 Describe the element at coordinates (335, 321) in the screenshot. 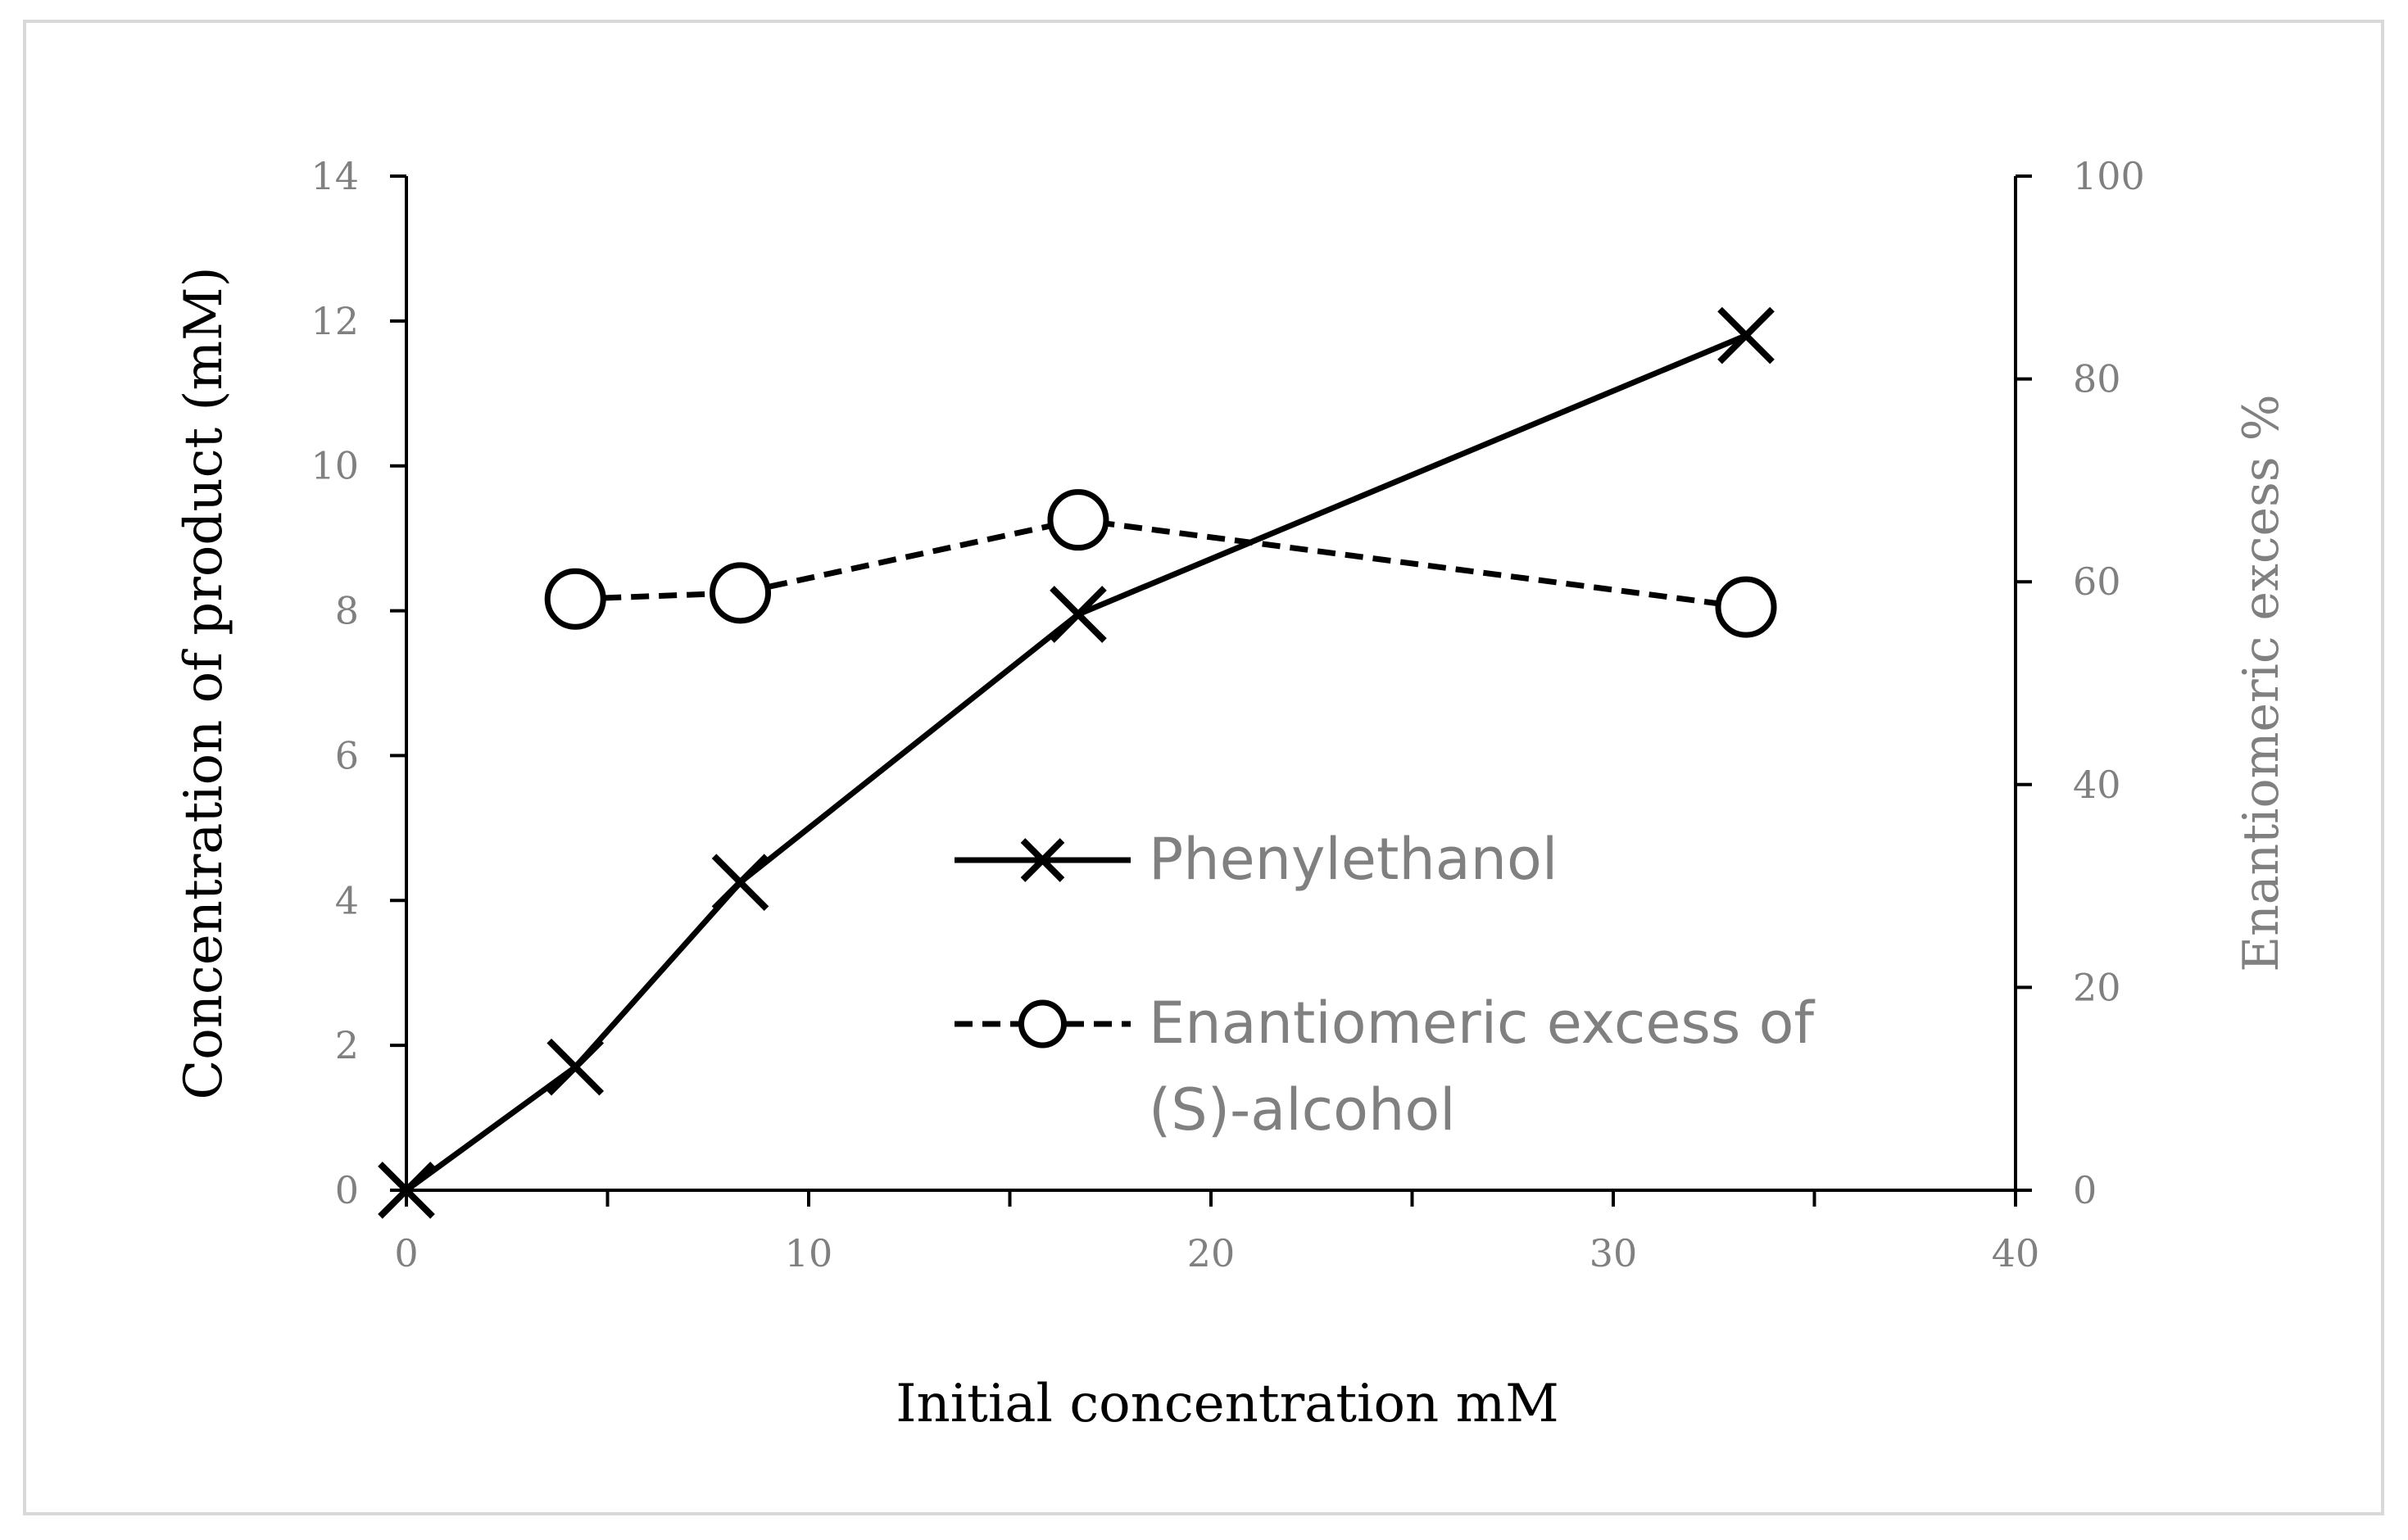

I see `y-tick-label: 12` at that location.